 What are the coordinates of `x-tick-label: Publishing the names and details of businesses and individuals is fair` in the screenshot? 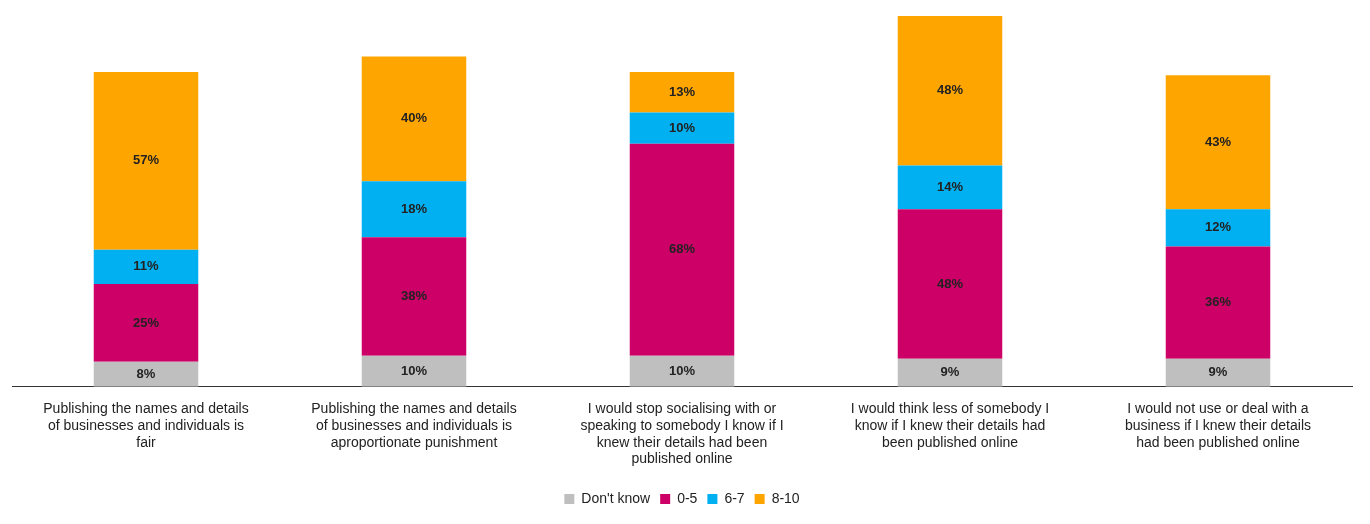 It's located at (146, 425).